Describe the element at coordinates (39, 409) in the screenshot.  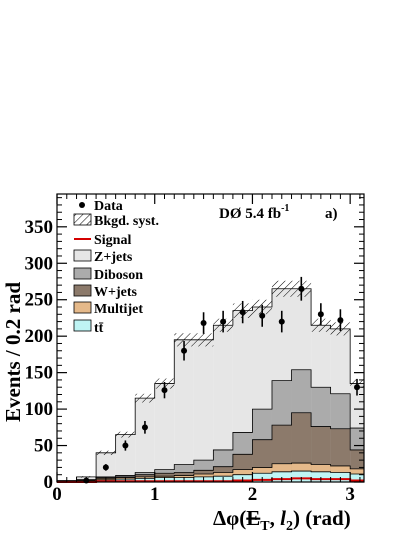
I see `y-tick-label-2: 100` at that location.